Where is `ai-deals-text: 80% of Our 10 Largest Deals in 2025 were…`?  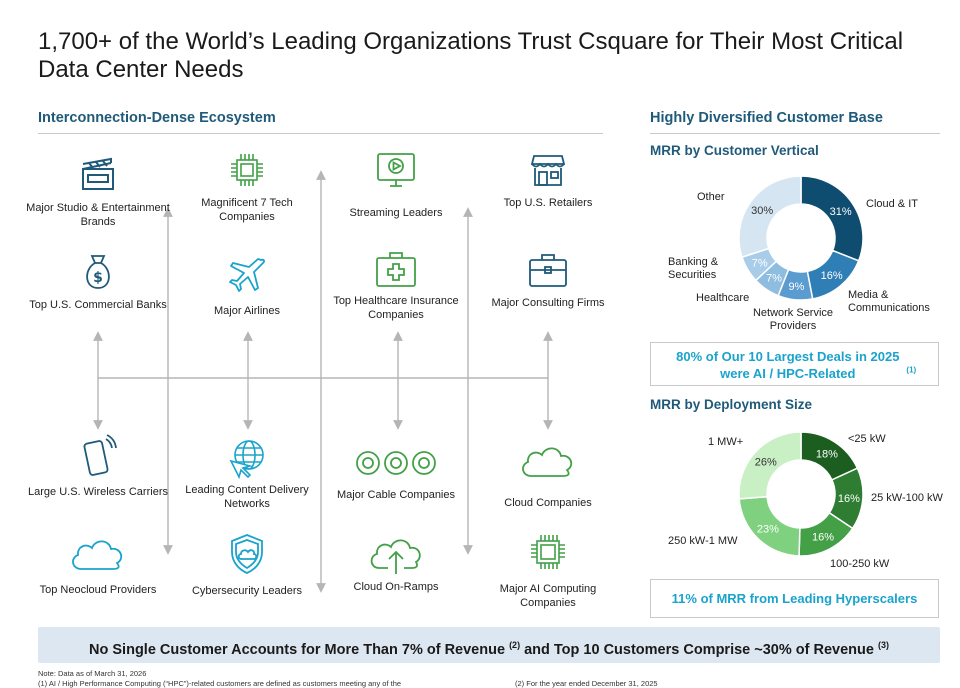 ai-deals-text: 80% of Our 10 Largest Deals in 2025 were… is located at coordinates (788, 365).